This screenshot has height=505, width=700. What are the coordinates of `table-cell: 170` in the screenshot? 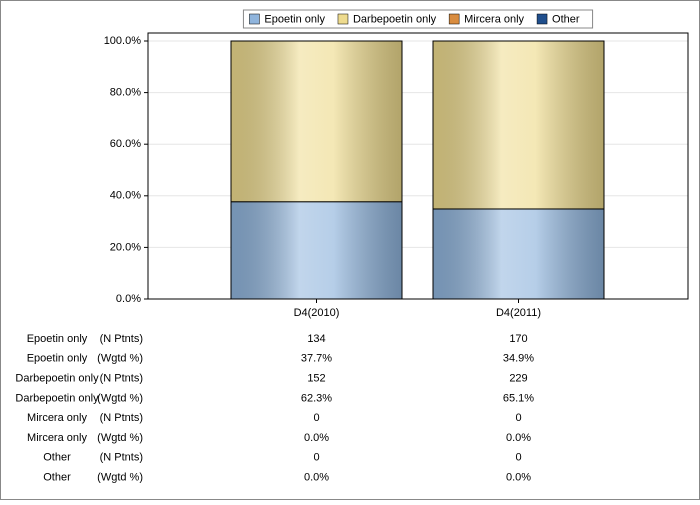 It's located at (518, 339).